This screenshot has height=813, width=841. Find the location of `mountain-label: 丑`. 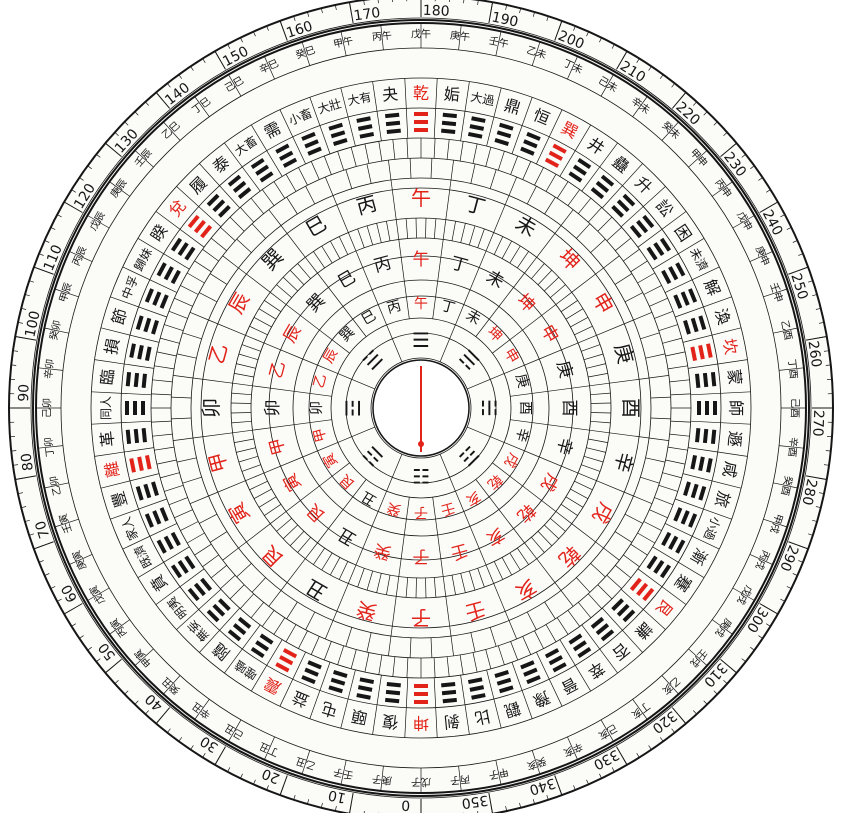

mountain-label: 丑 is located at coordinates (369, 498).